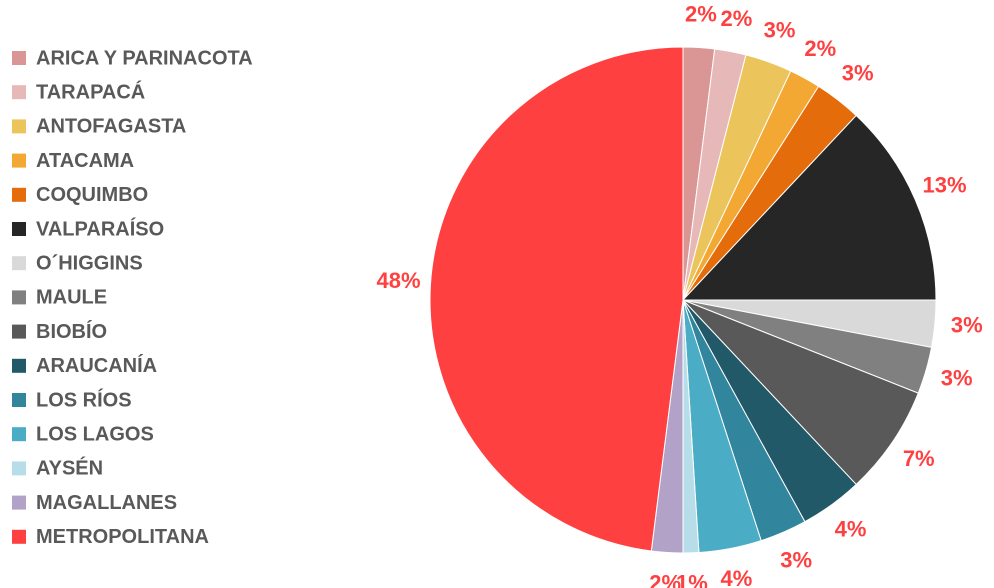 This screenshot has width=994, height=588. I want to click on legend-label: MAULE, so click(71, 298).